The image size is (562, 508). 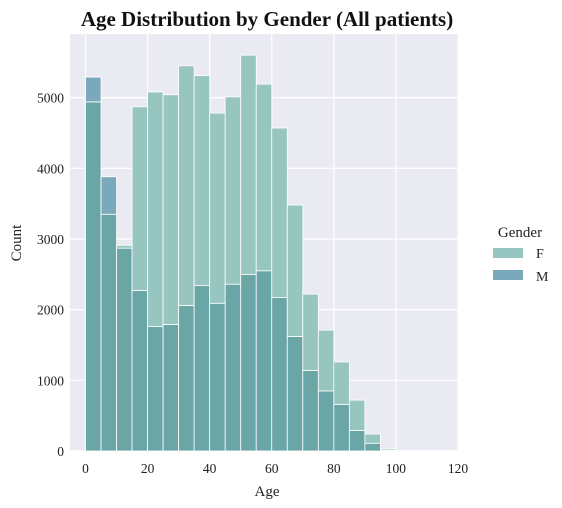 I want to click on legend-label-f: F, so click(x=540, y=254).